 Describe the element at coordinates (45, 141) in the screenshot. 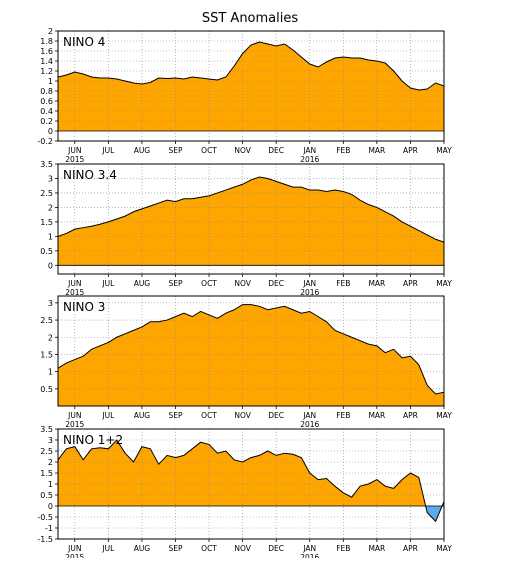

I see `y-tick-label: -0.2` at that location.